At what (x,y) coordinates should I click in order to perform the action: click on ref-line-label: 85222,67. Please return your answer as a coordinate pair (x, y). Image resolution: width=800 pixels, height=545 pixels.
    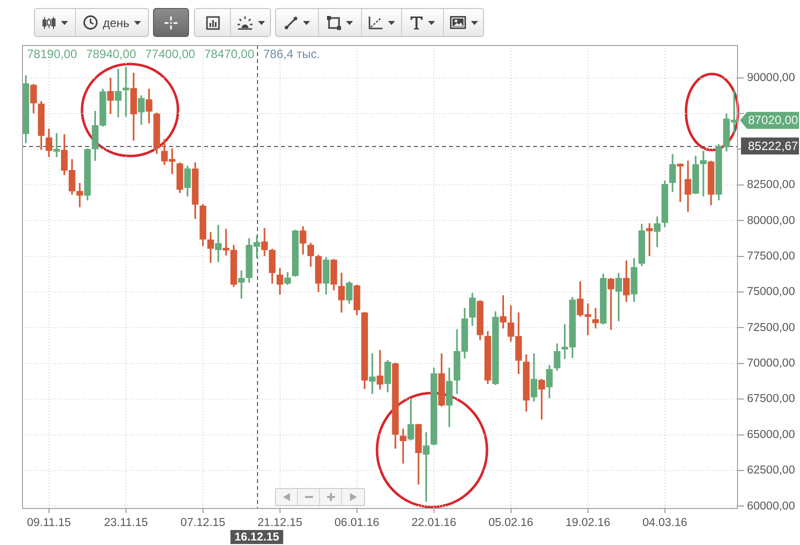
    Looking at the image, I should click on (773, 145).